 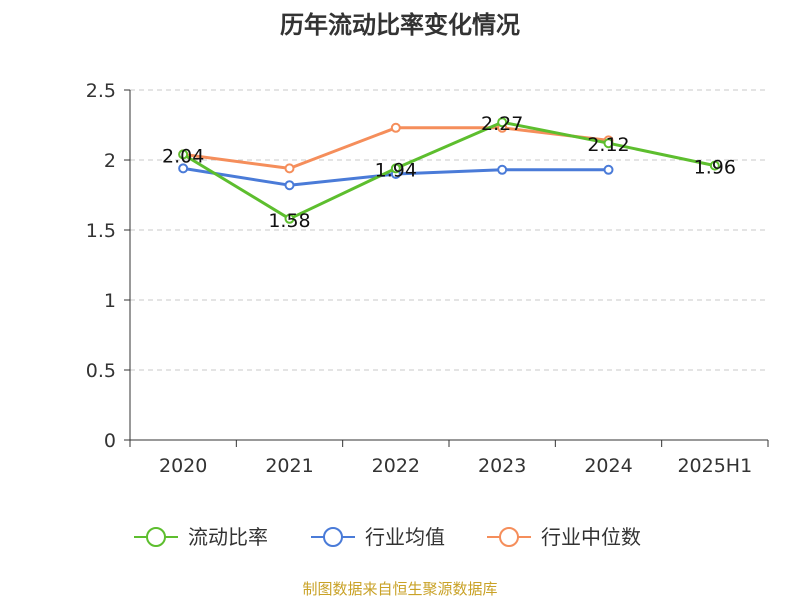 I want to click on legend-label: 行业均值, so click(x=405, y=537).